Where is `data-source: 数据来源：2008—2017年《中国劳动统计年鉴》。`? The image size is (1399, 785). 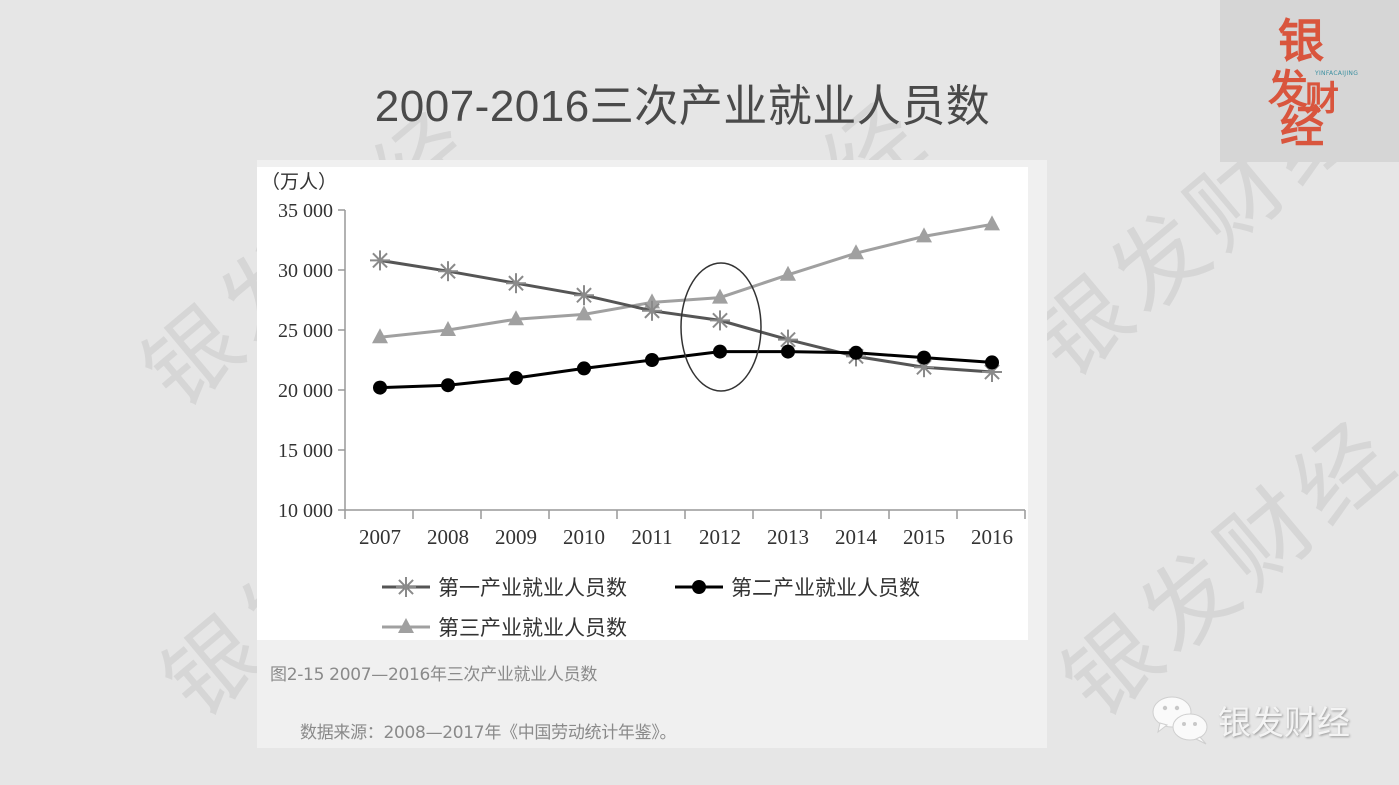
data-source: 数据来源：2008—2017年《中国劳动统计年鉴》。 is located at coordinates (488, 733).